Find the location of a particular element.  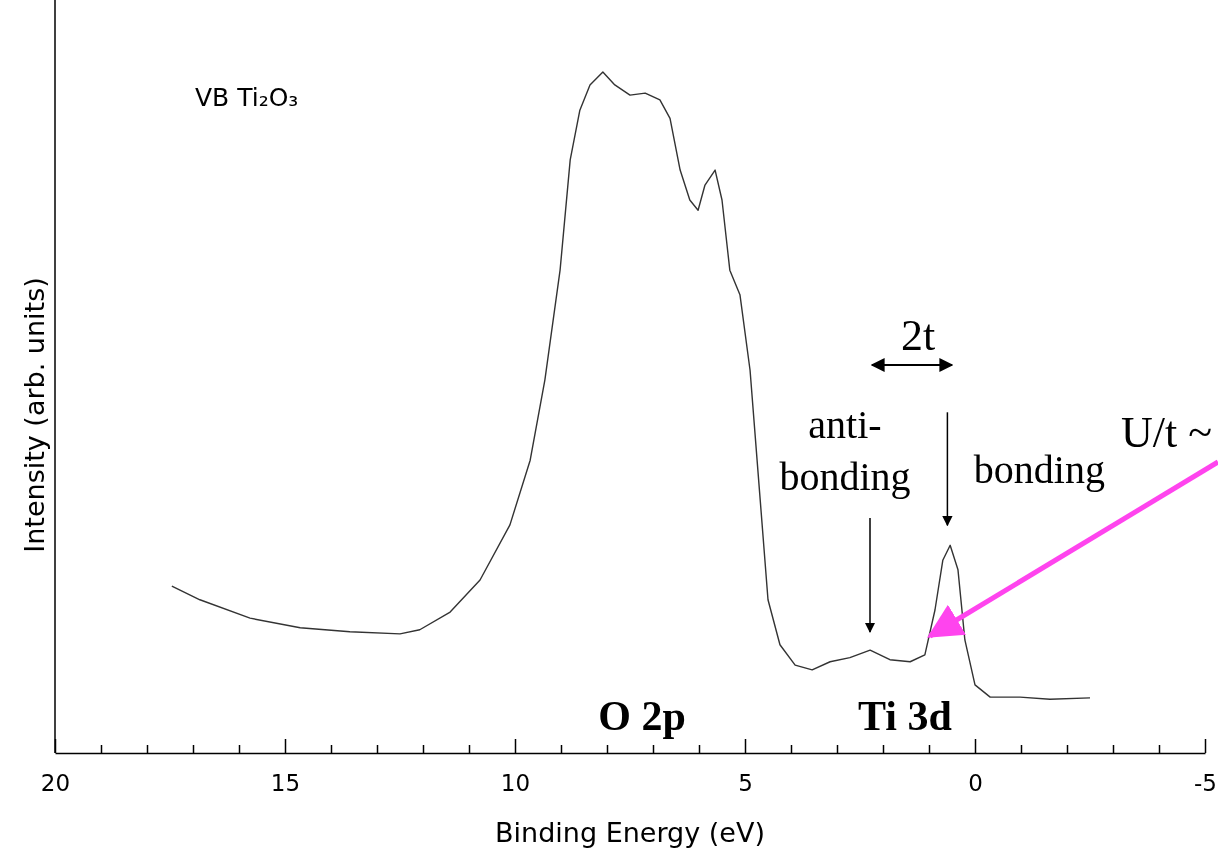

annotation: VB Ti₂O₃ is located at coordinates (247, 97).